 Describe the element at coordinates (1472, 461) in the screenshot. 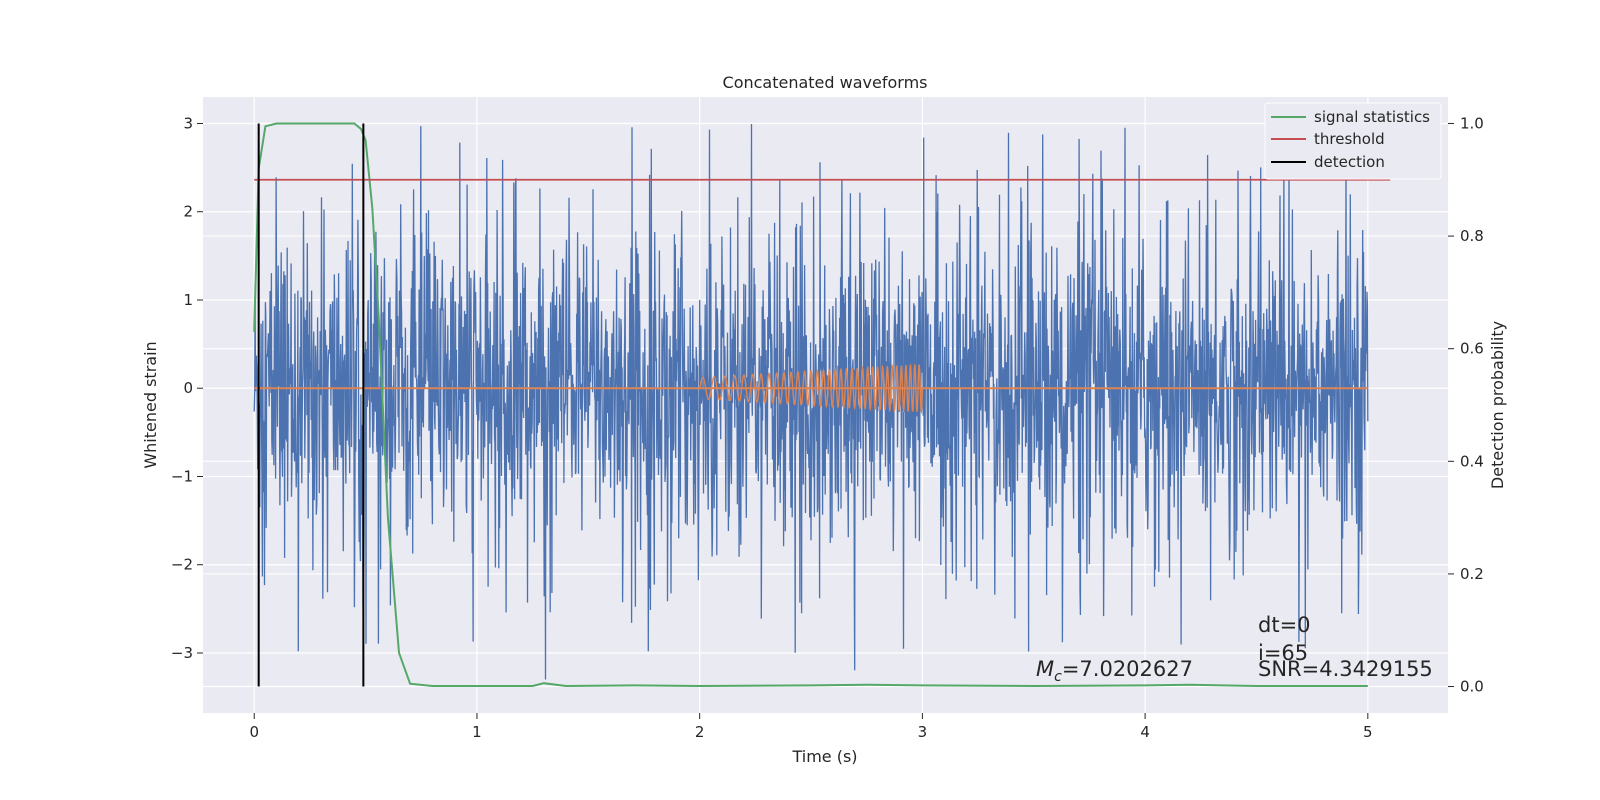

I see `y2-tick-label: 0.4` at that location.